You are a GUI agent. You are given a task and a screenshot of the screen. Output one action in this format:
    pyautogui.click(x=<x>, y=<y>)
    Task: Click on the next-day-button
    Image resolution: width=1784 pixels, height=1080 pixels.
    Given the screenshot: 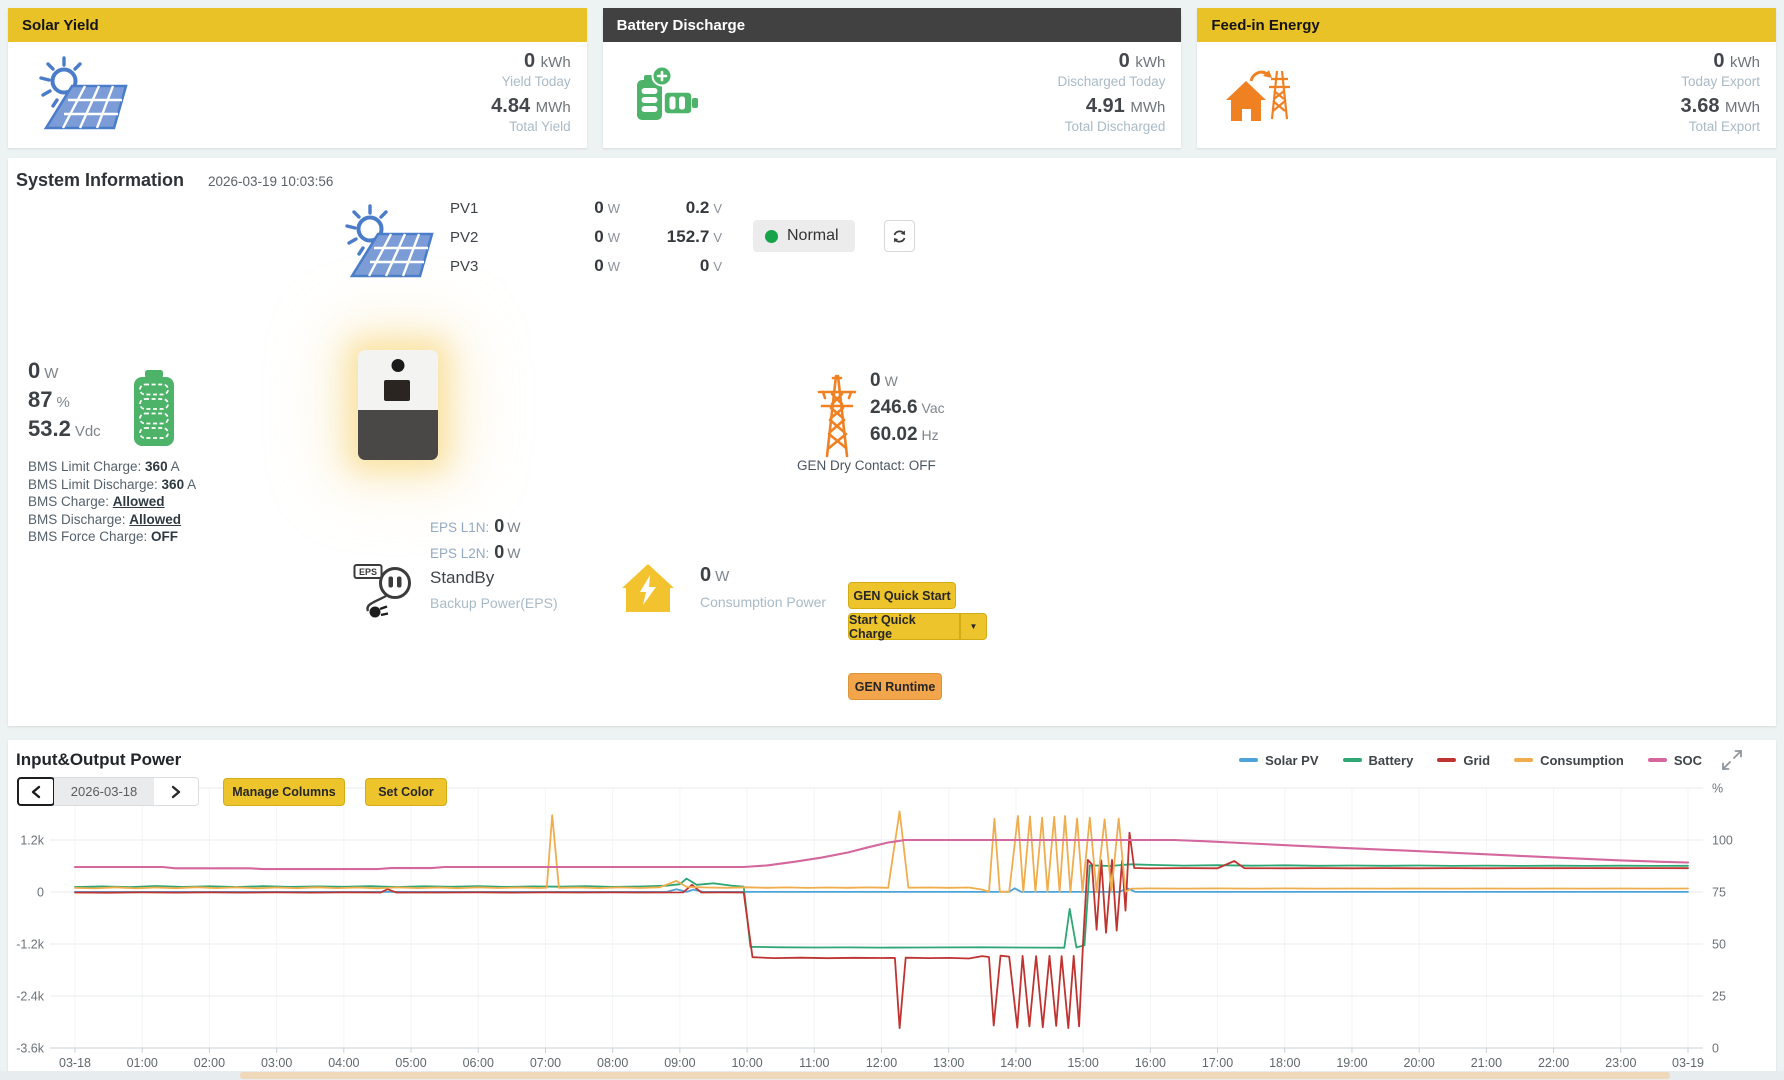 What is the action you would take?
    pyautogui.click(x=176, y=791)
    